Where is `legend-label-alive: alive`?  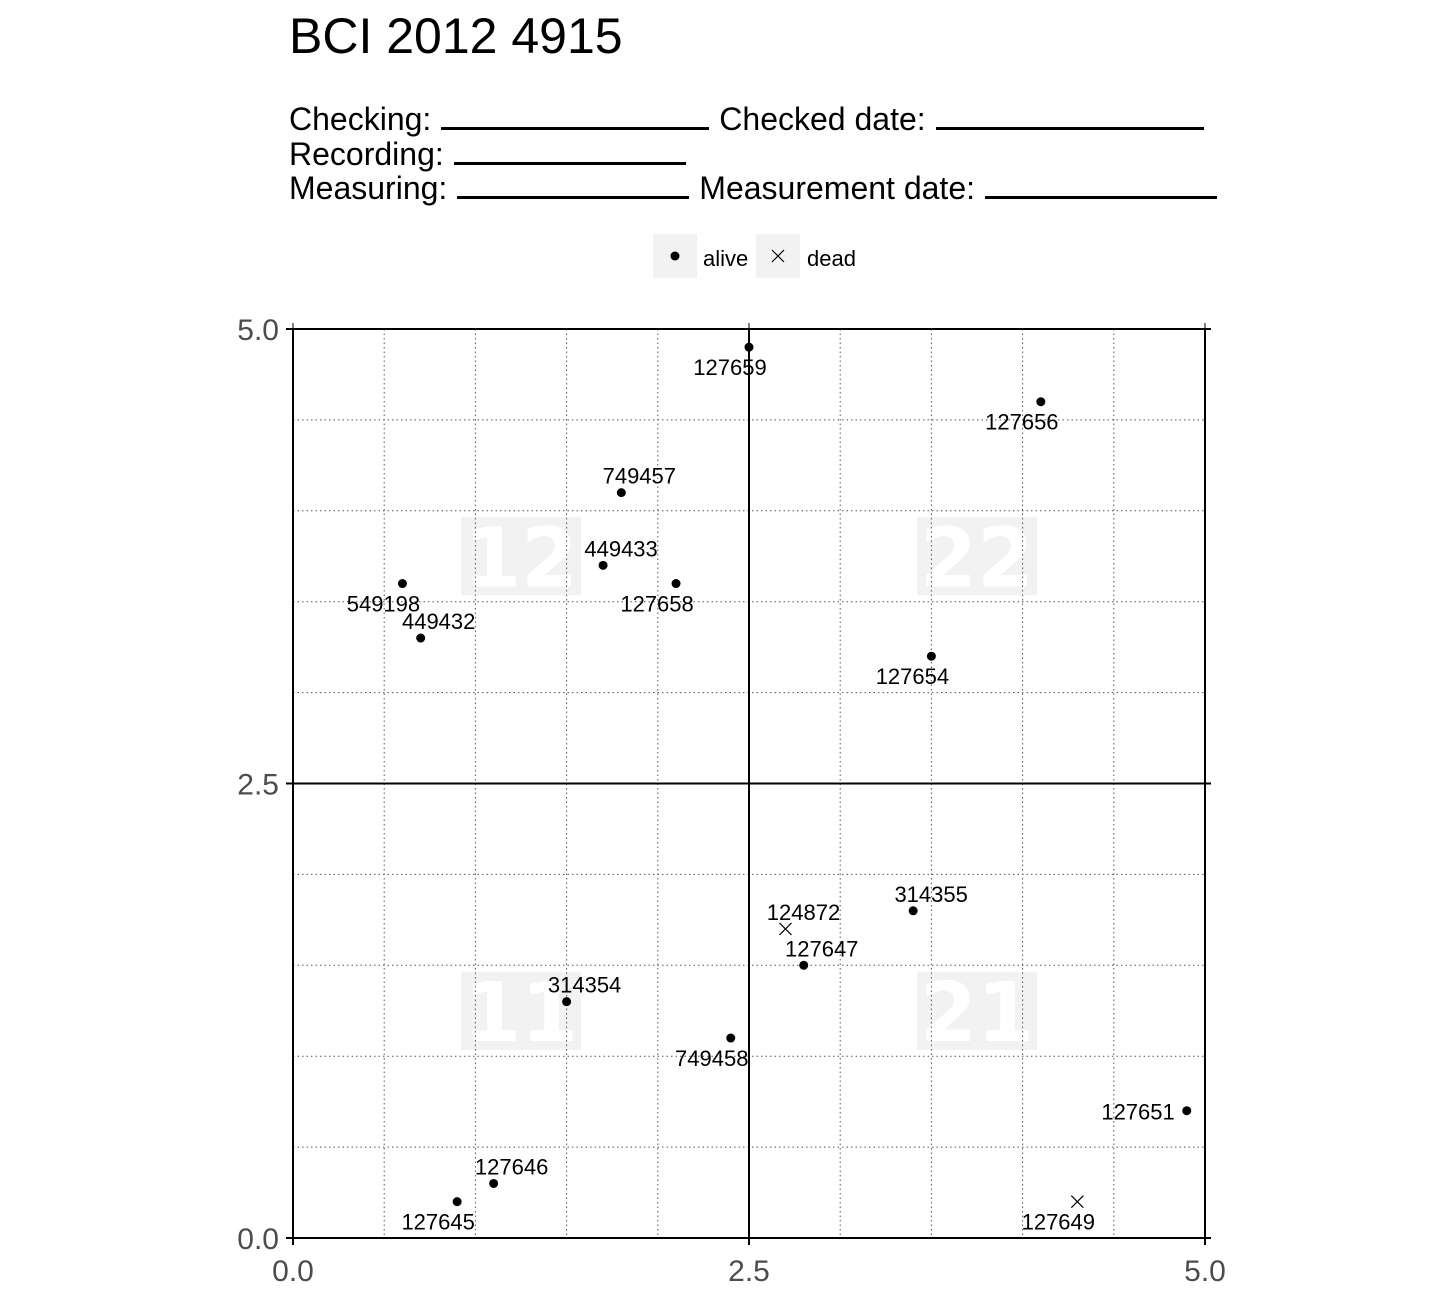
legend-label-alive: alive is located at coordinates (725, 258).